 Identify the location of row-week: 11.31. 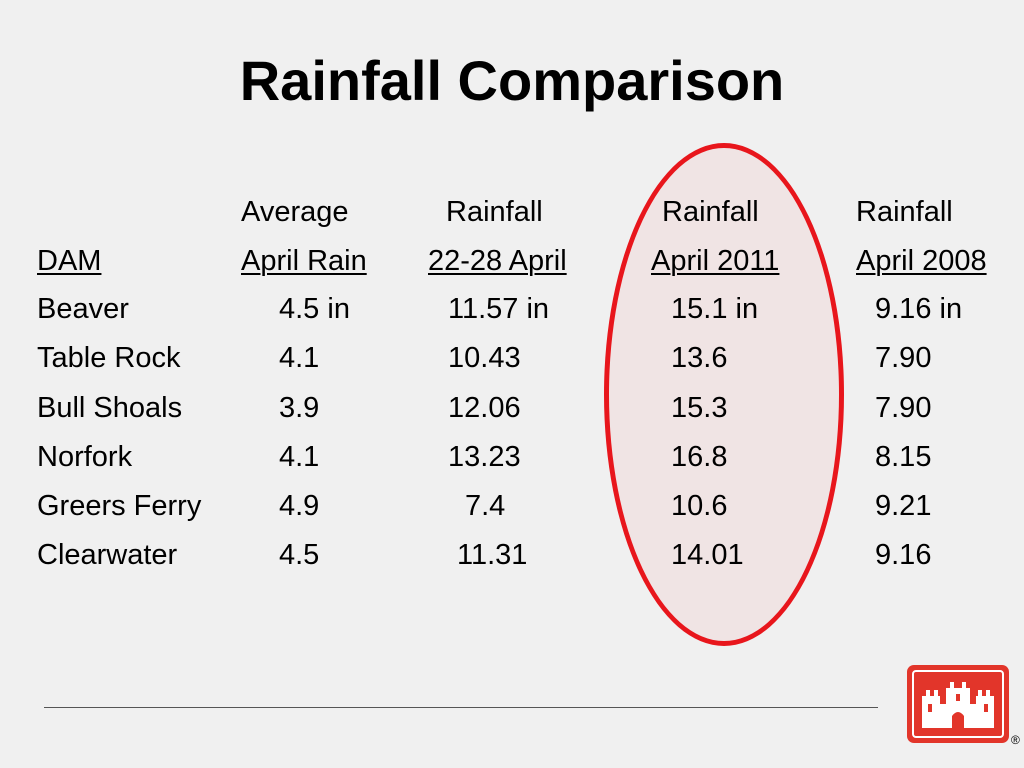
(492, 555).